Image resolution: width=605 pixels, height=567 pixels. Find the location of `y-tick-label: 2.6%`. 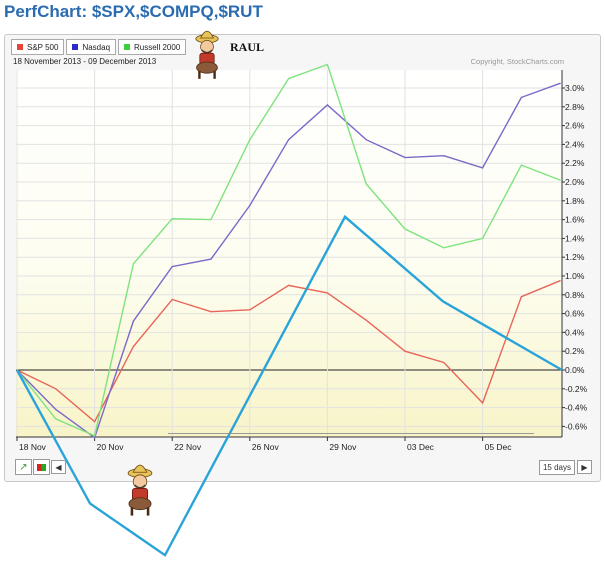

y-tick-label: 2.6% is located at coordinates (575, 126).